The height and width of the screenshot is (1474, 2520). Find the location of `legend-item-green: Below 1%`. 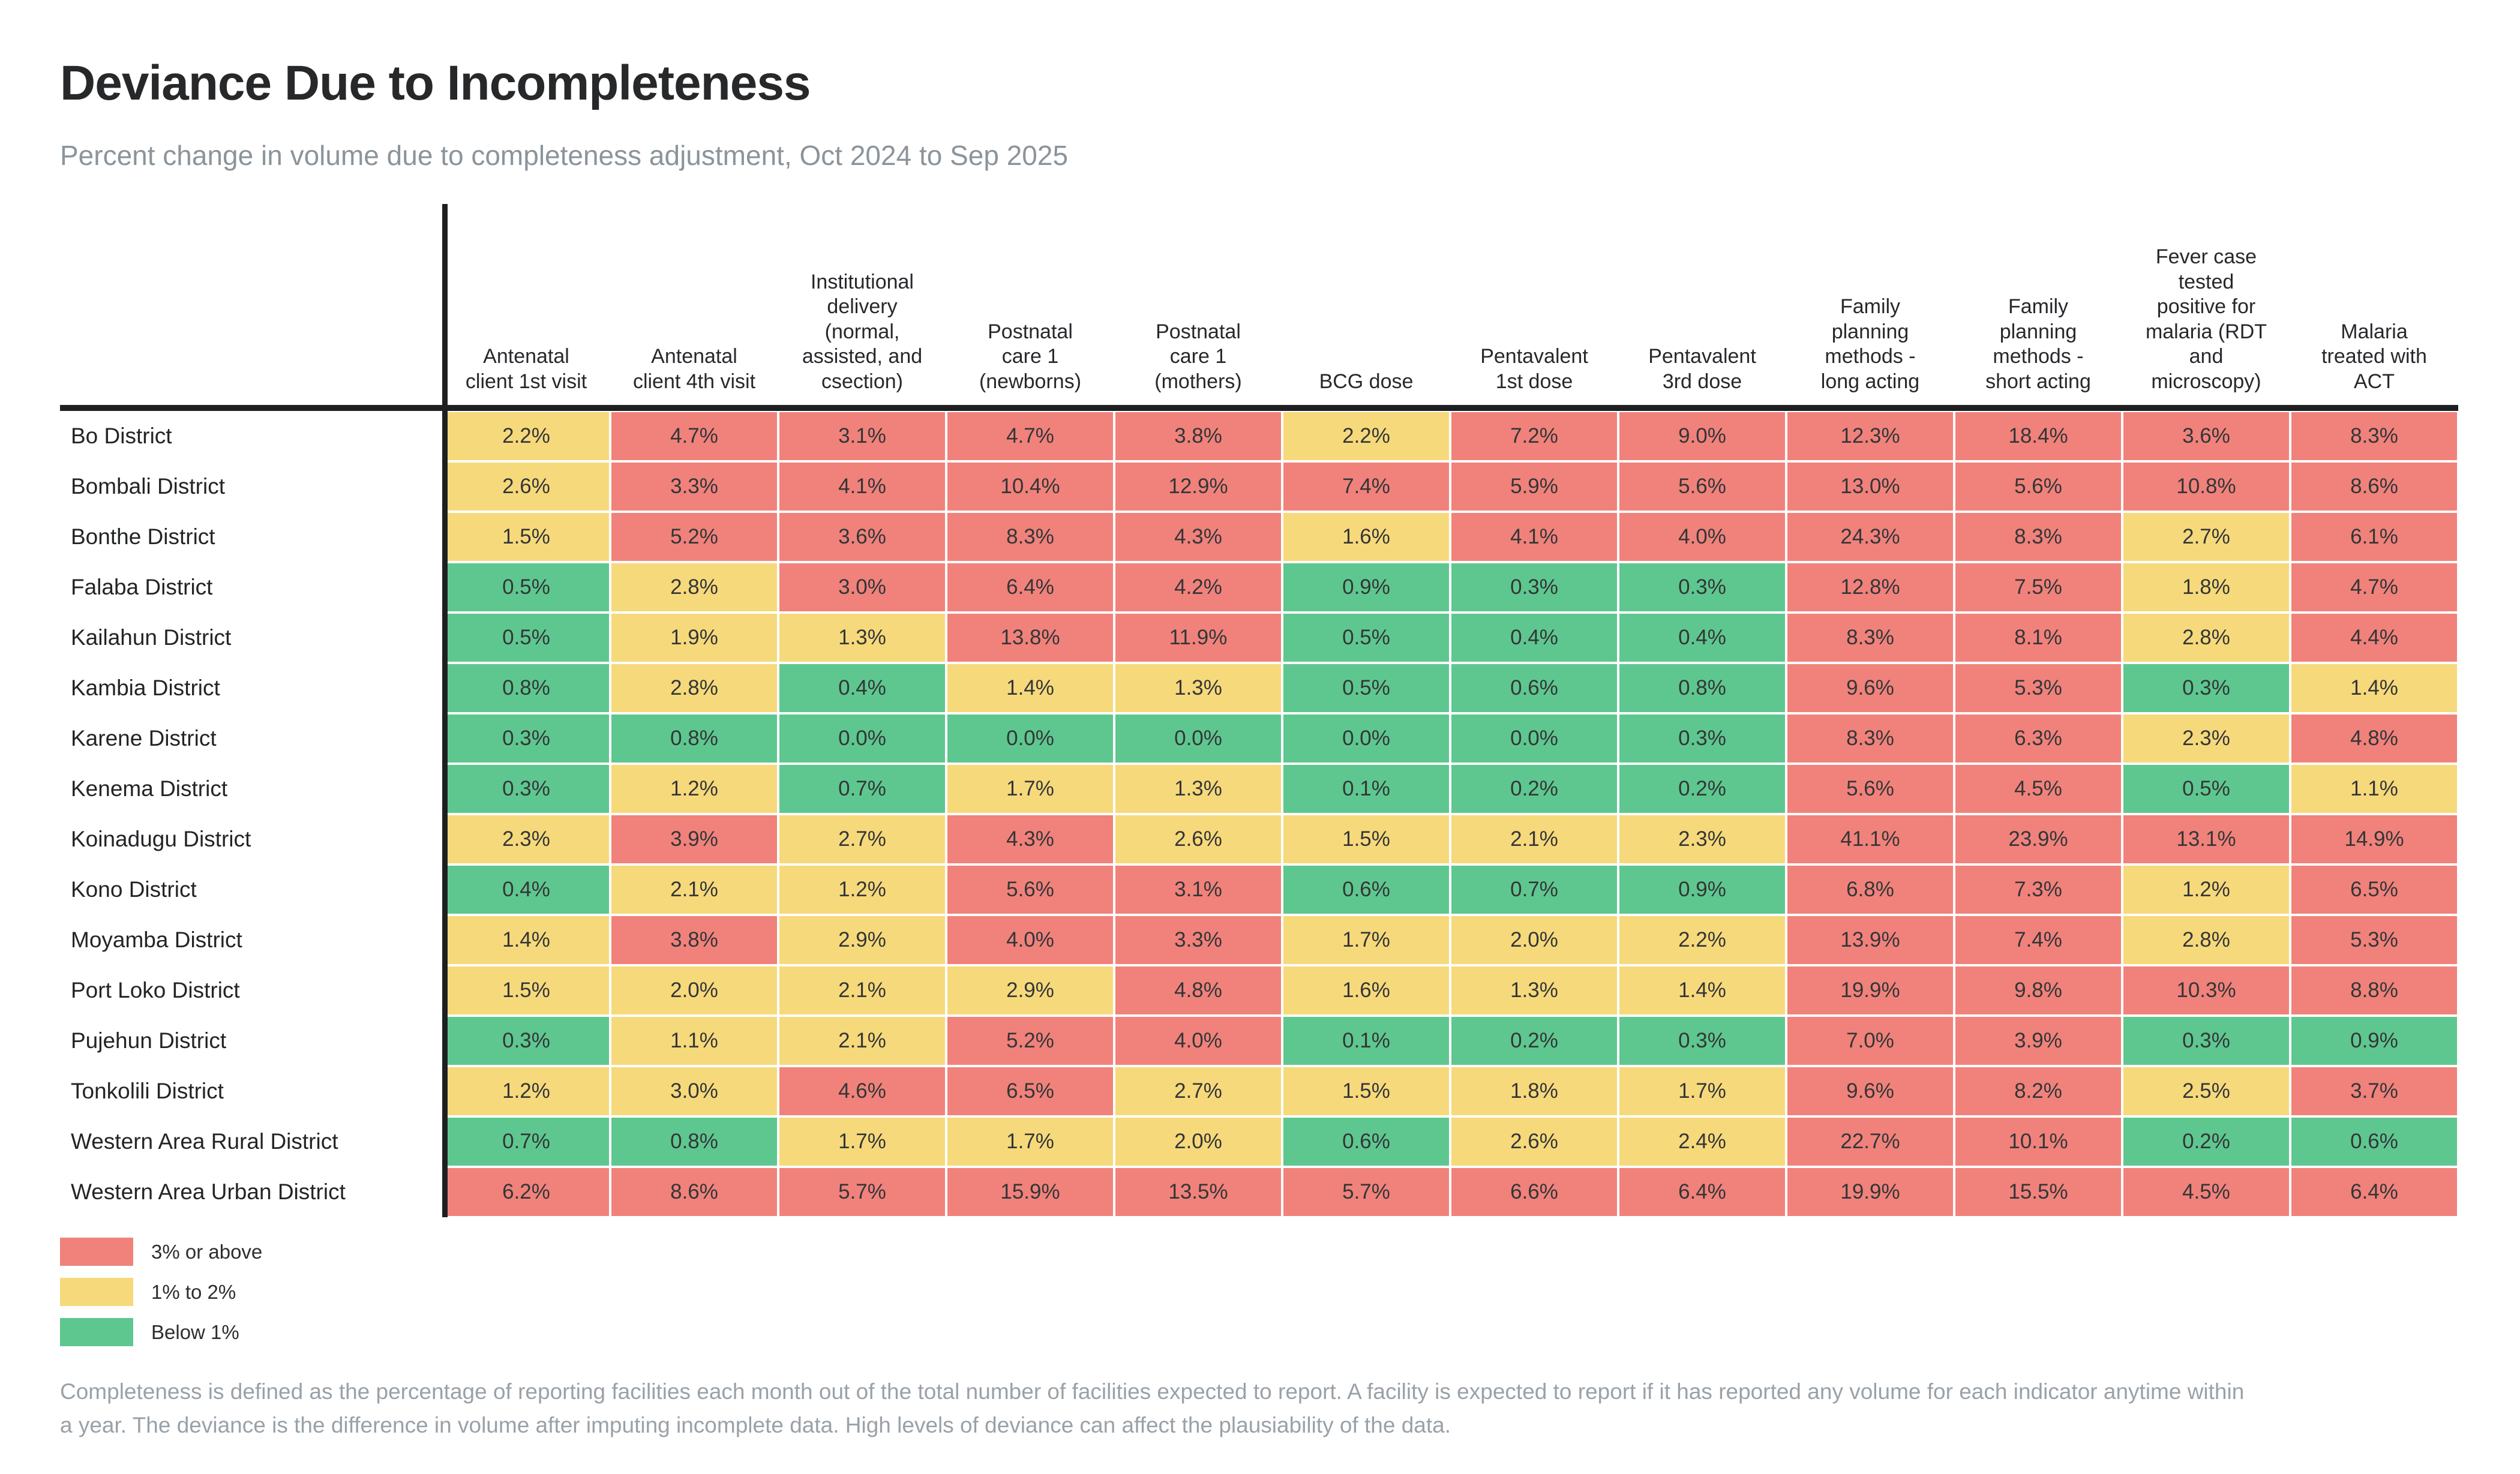

legend-item-green: Below 1% is located at coordinates (161, 1332).